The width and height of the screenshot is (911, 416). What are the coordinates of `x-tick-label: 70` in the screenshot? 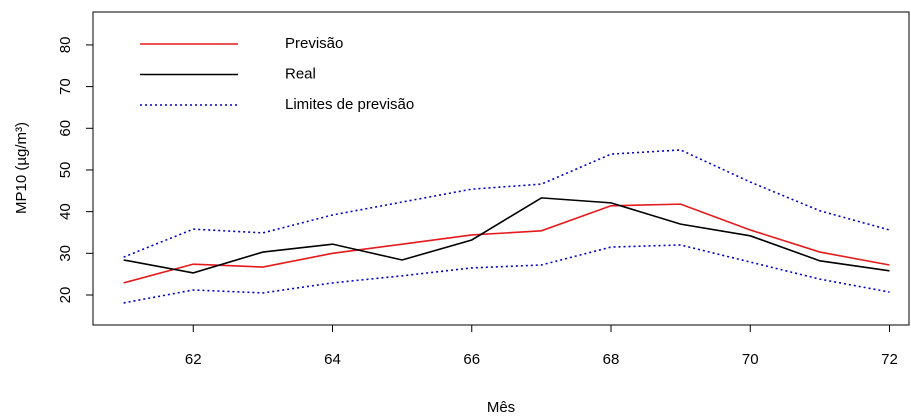 It's located at (750, 359).